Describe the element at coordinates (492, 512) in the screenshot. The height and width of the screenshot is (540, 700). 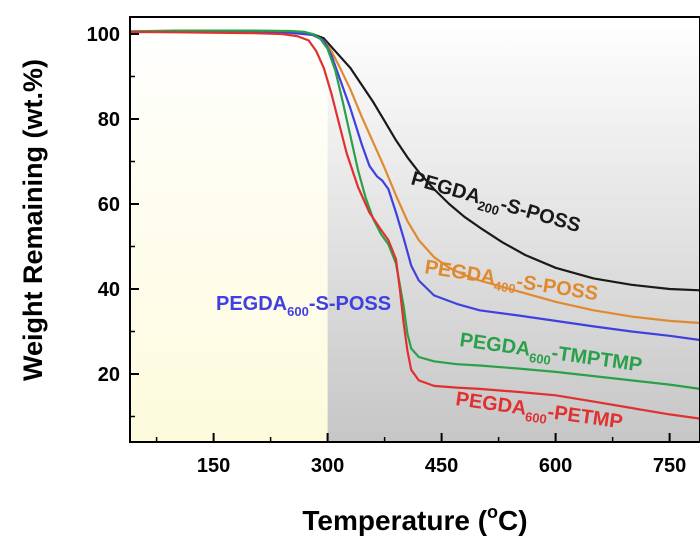
I see `x-axis-title-degree: o` at that location.